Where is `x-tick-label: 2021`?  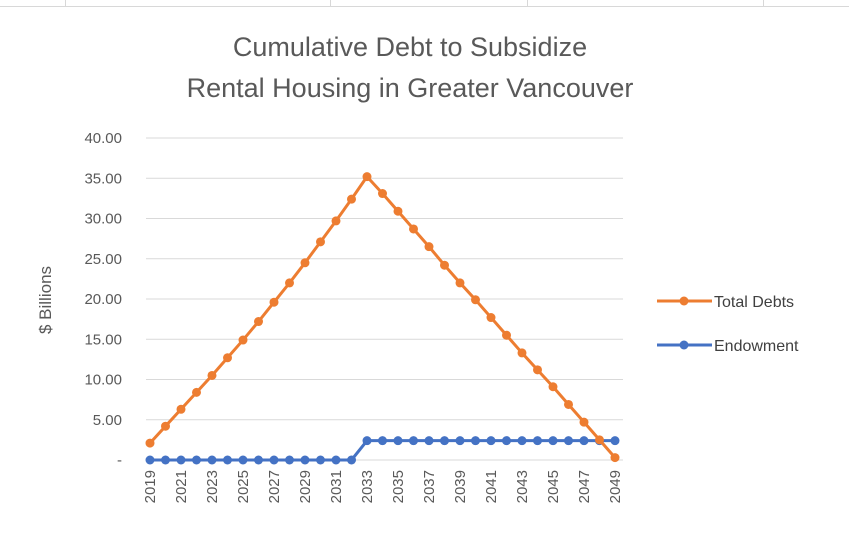
x-tick-label: 2021 is located at coordinates (181, 486).